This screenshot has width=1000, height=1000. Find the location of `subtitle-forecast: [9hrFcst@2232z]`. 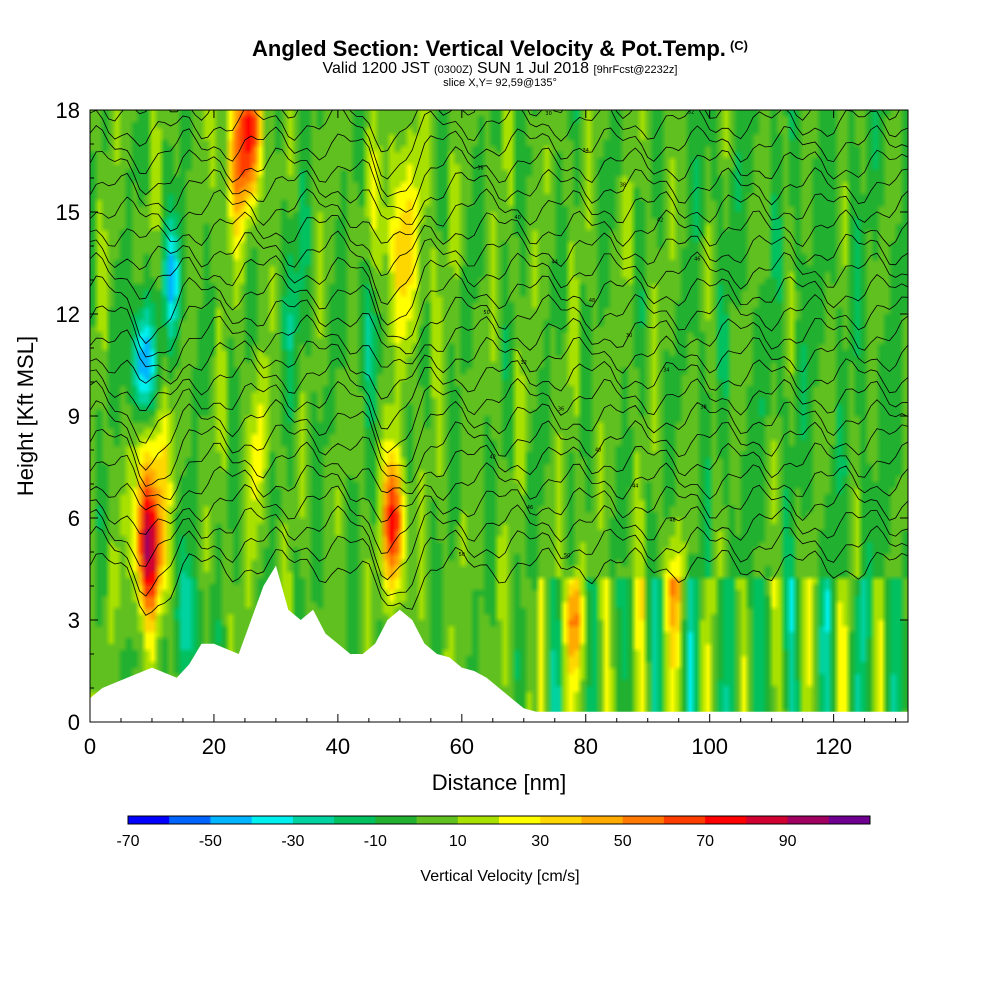

subtitle-forecast: [9hrFcst@2232z] is located at coordinates (635, 70).